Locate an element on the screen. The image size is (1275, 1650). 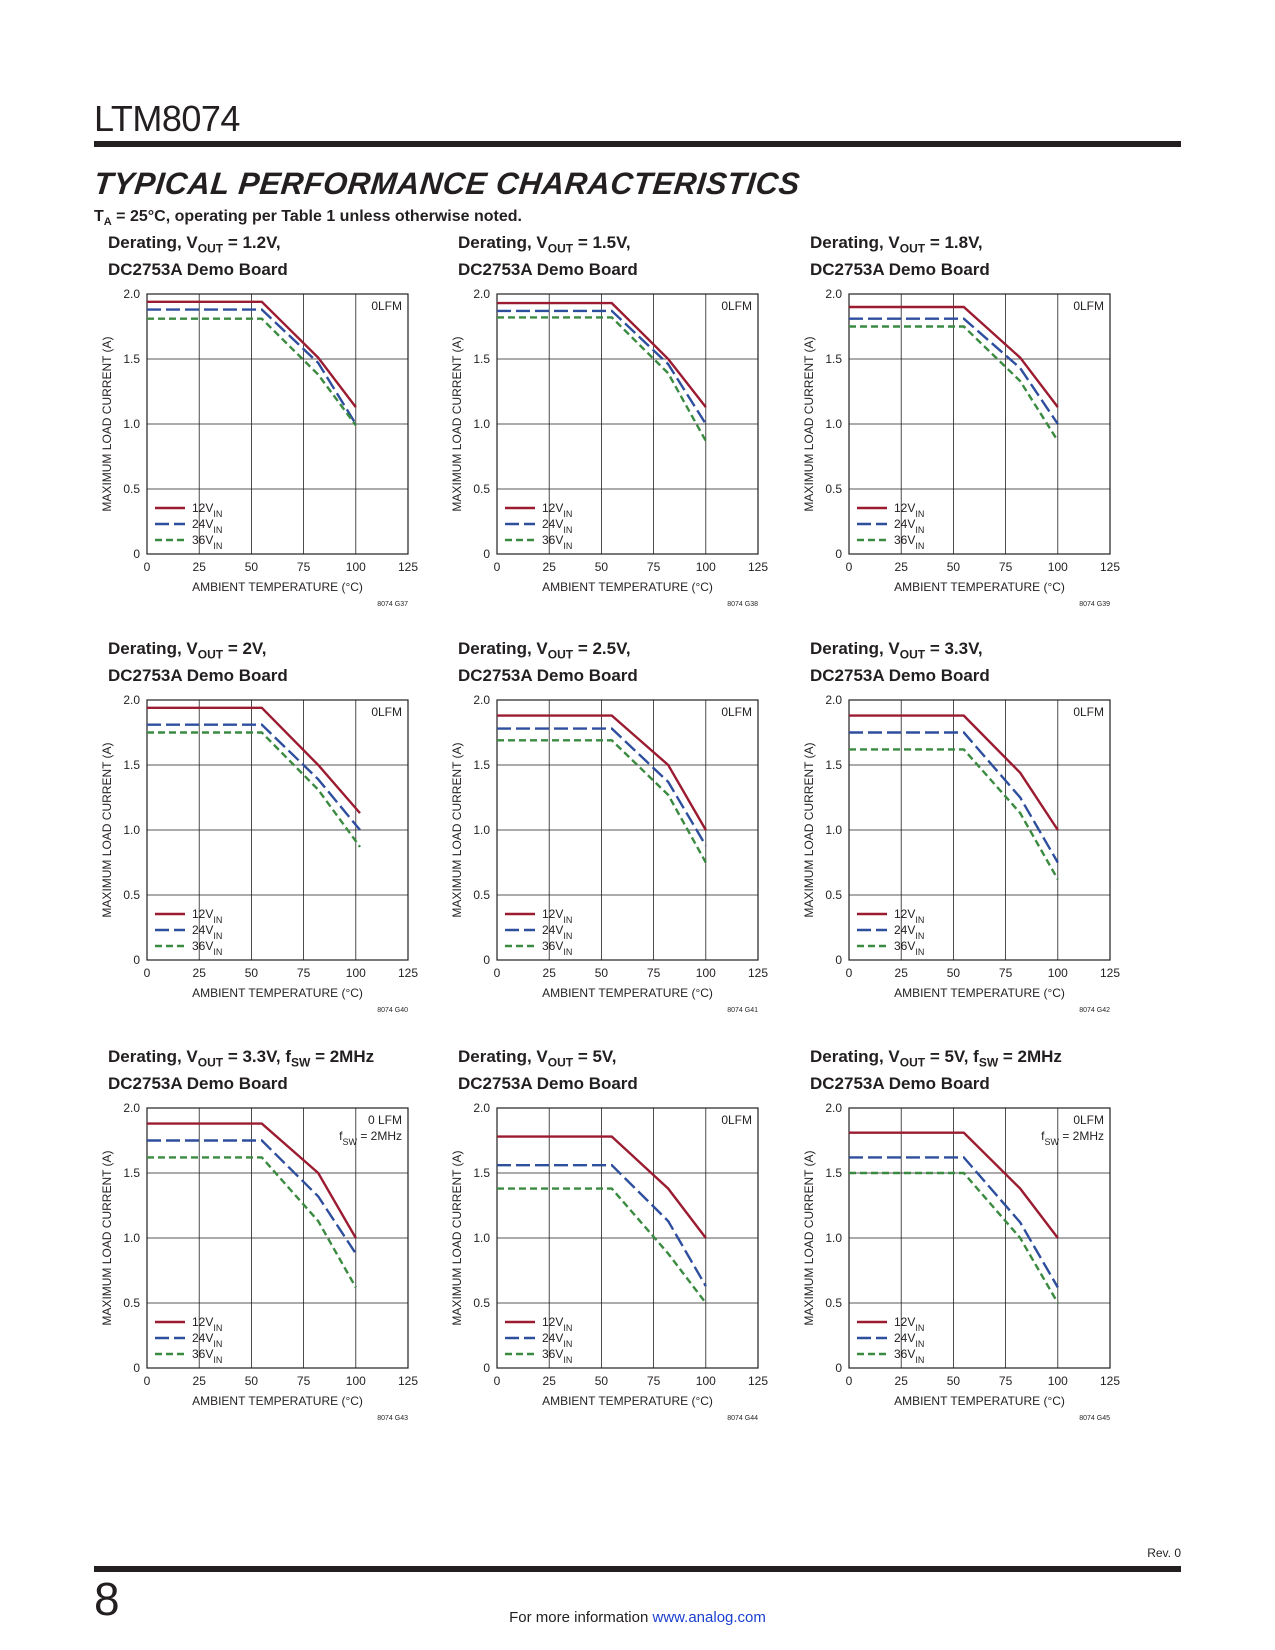
figure-id: 8074 G40 is located at coordinates (392, 1010).